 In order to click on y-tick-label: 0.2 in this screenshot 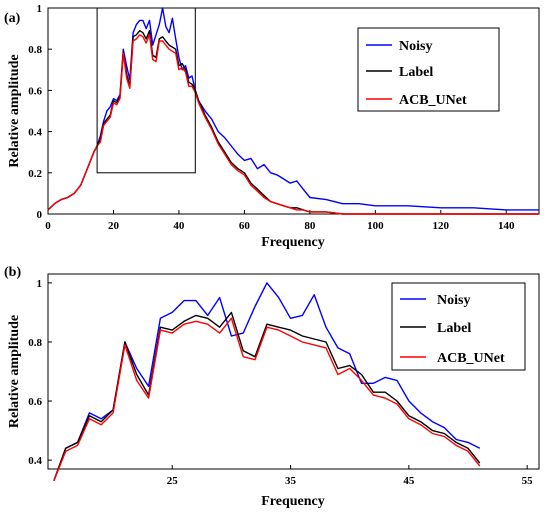, I will do `click(35, 174)`.